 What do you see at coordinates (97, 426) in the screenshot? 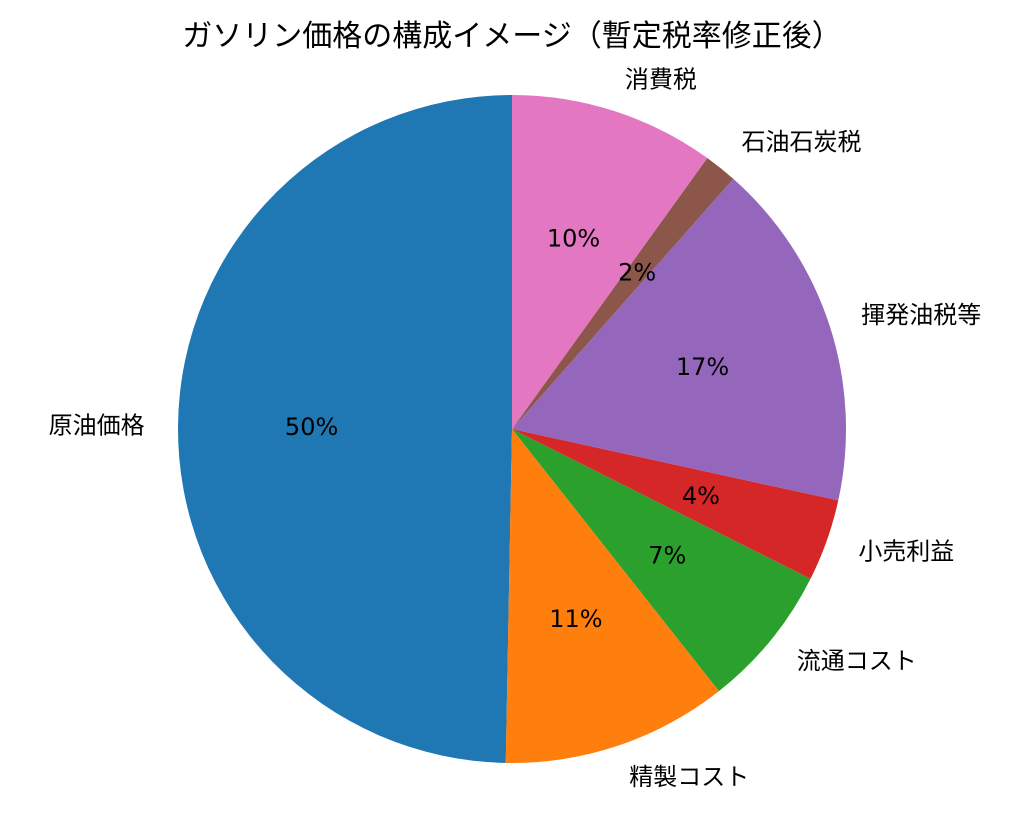
I see `slice-label: 原油価格` at bounding box center [97, 426].